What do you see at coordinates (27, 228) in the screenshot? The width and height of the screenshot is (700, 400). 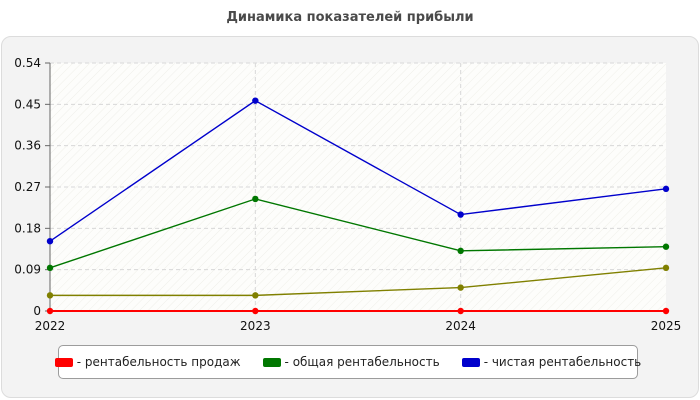 I see `y-tick-label: 0.18` at bounding box center [27, 228].